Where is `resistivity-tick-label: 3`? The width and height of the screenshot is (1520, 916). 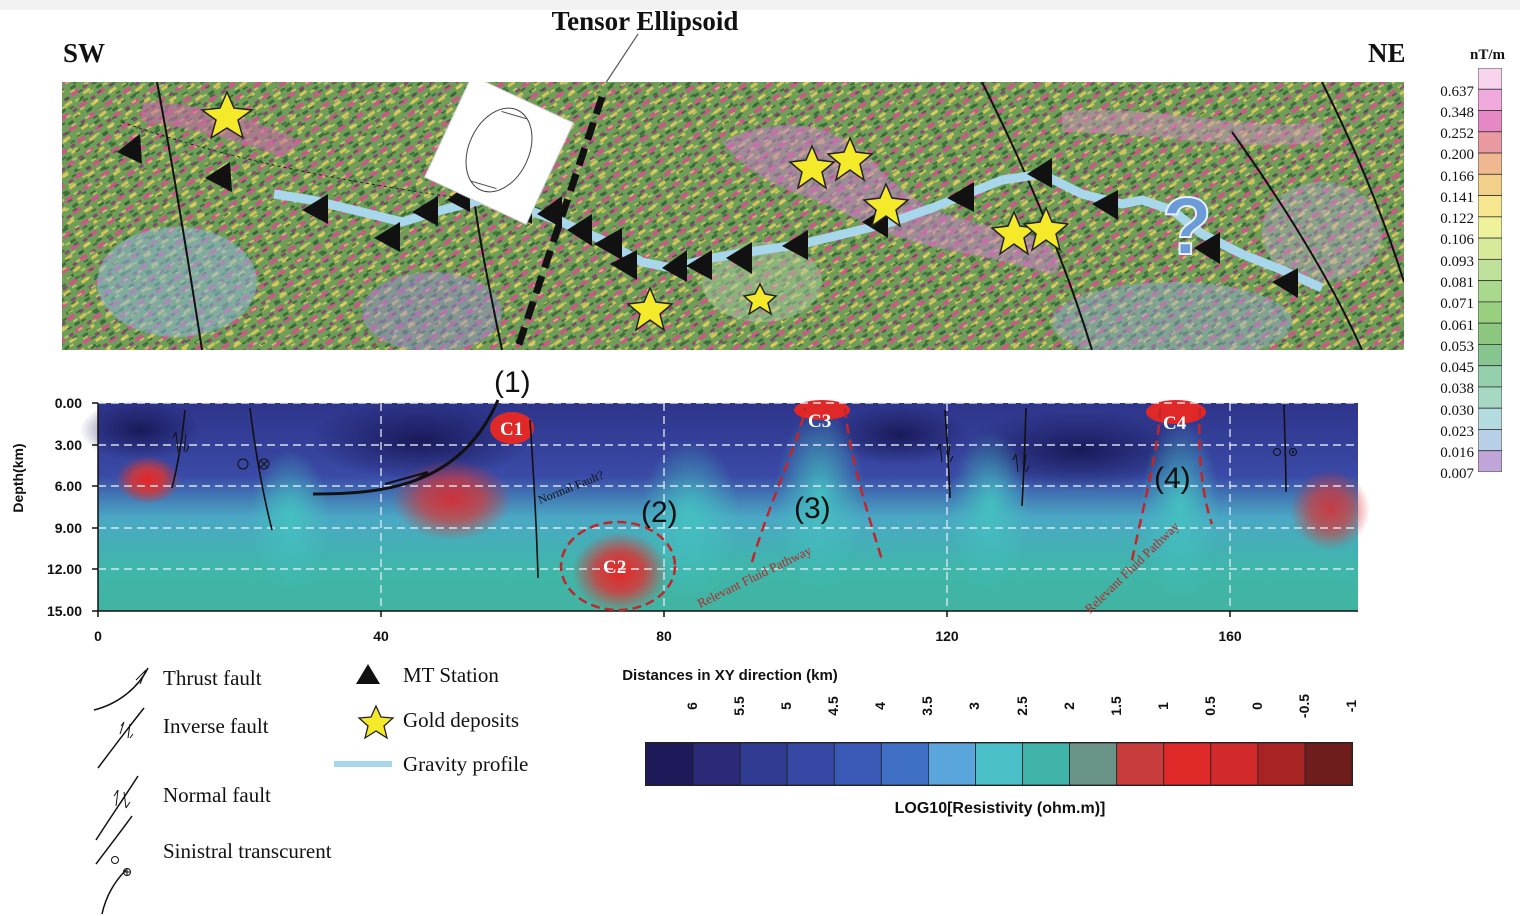
resistivity-tick-label: 3 is located at coordinates (974, 706).